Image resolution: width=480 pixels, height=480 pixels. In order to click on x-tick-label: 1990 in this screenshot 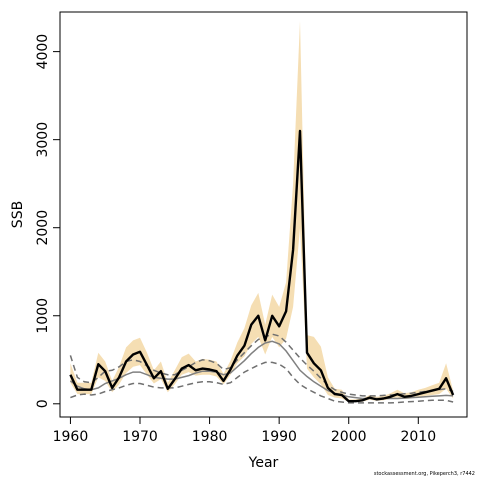, I will do `click(279, 437)`.